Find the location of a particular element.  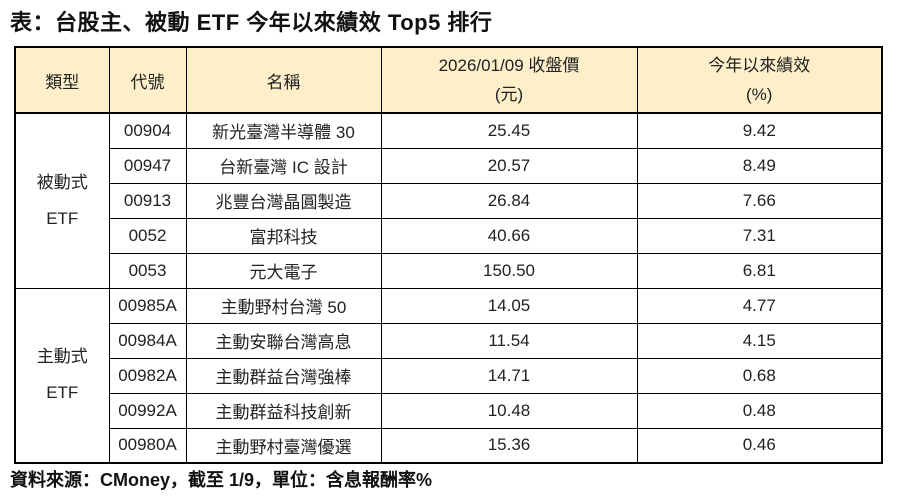

cell-price: 14.71 is located at coordinates (509, 375).